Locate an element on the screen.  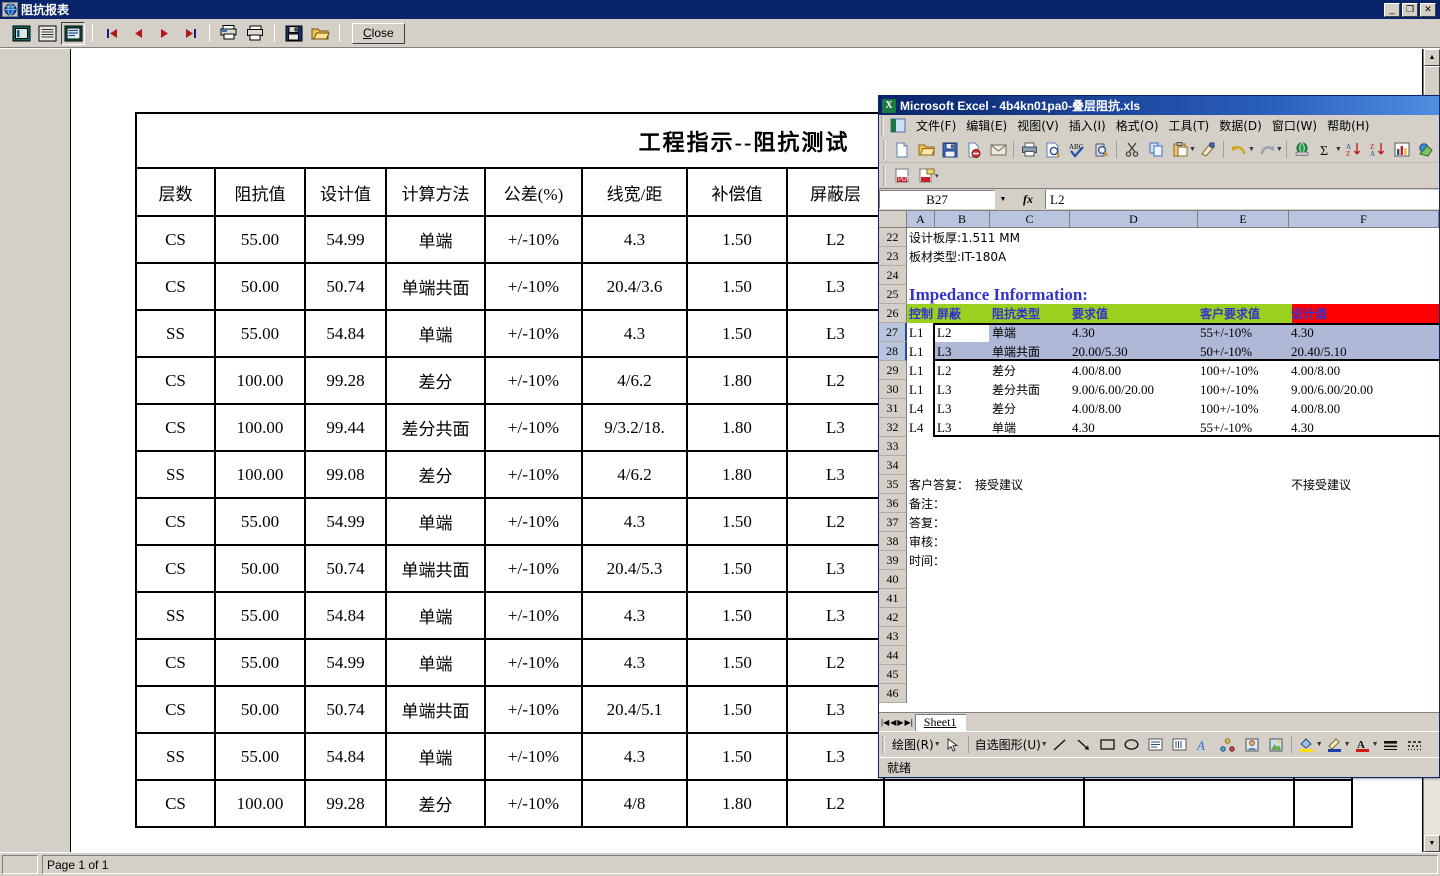
fill-color-icon is located at coordinates (1307, 745).